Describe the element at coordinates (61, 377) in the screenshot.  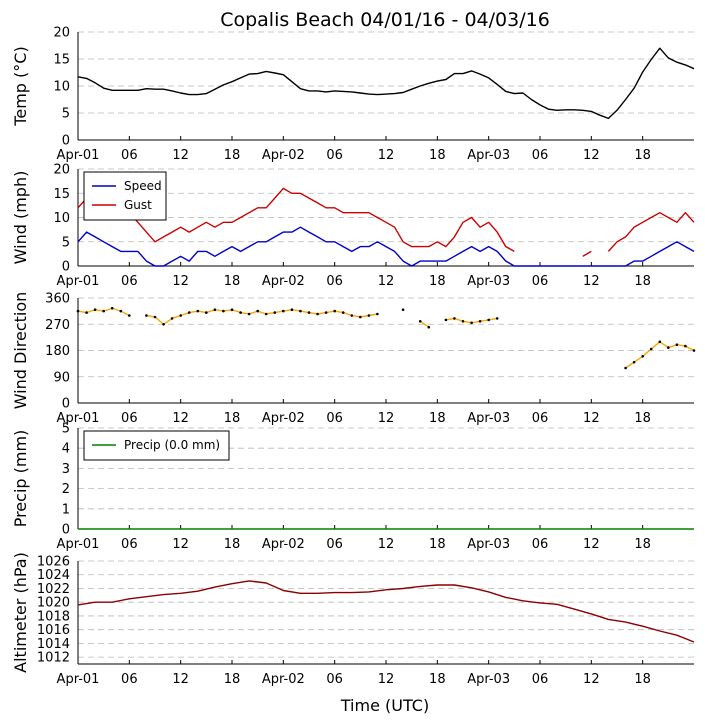
I see `y-tick-label: 90` at that location.